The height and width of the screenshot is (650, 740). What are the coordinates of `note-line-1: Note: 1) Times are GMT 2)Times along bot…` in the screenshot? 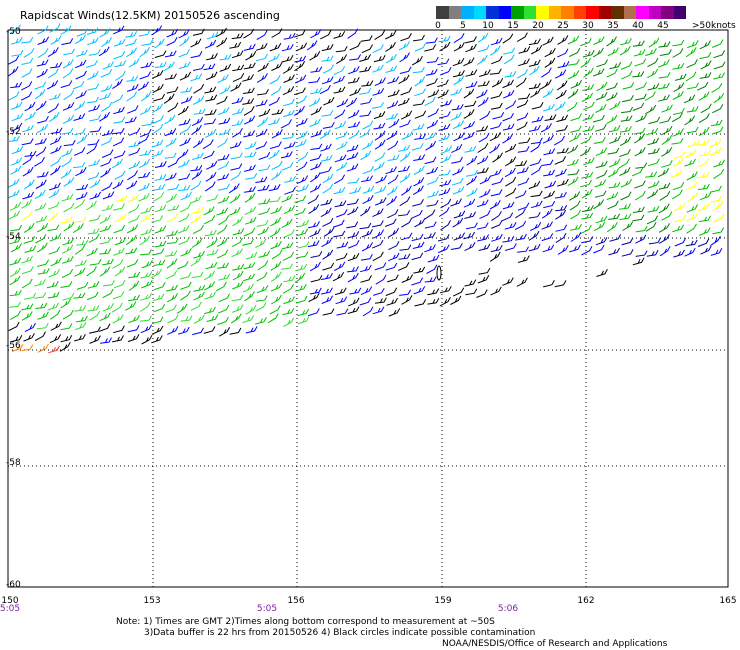 It's located at (305, 622).